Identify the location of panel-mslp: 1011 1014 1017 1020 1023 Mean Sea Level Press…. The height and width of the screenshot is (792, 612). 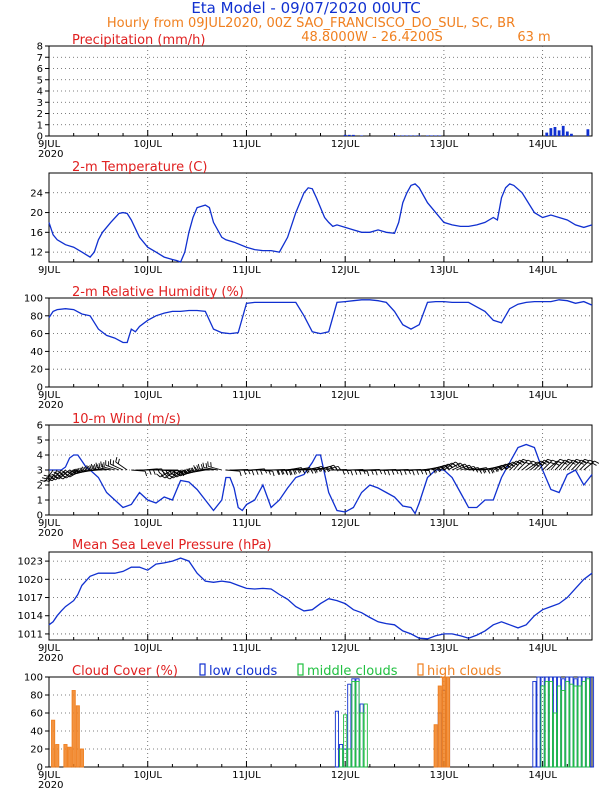
(305, 601).